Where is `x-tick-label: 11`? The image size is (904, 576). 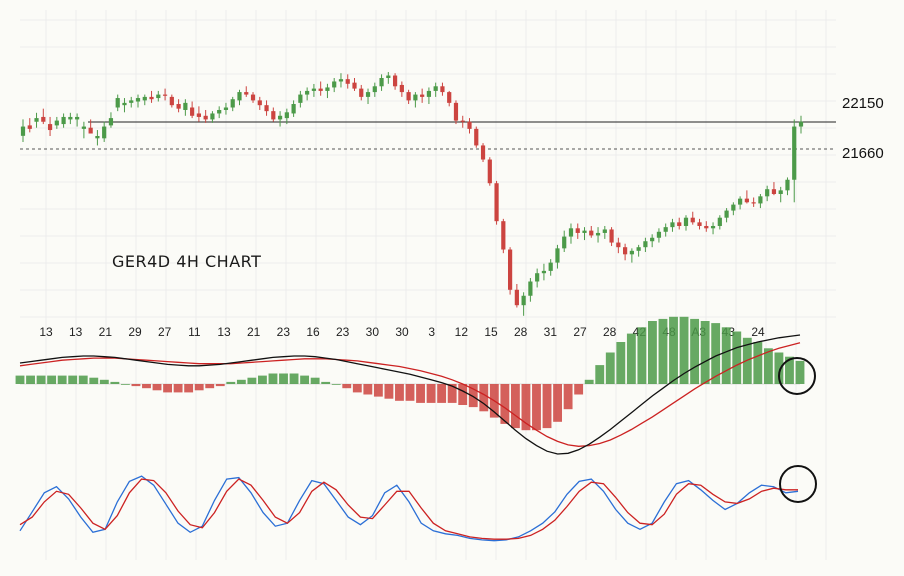 x-tick-label: 11 is located at coordinates (194, 332).